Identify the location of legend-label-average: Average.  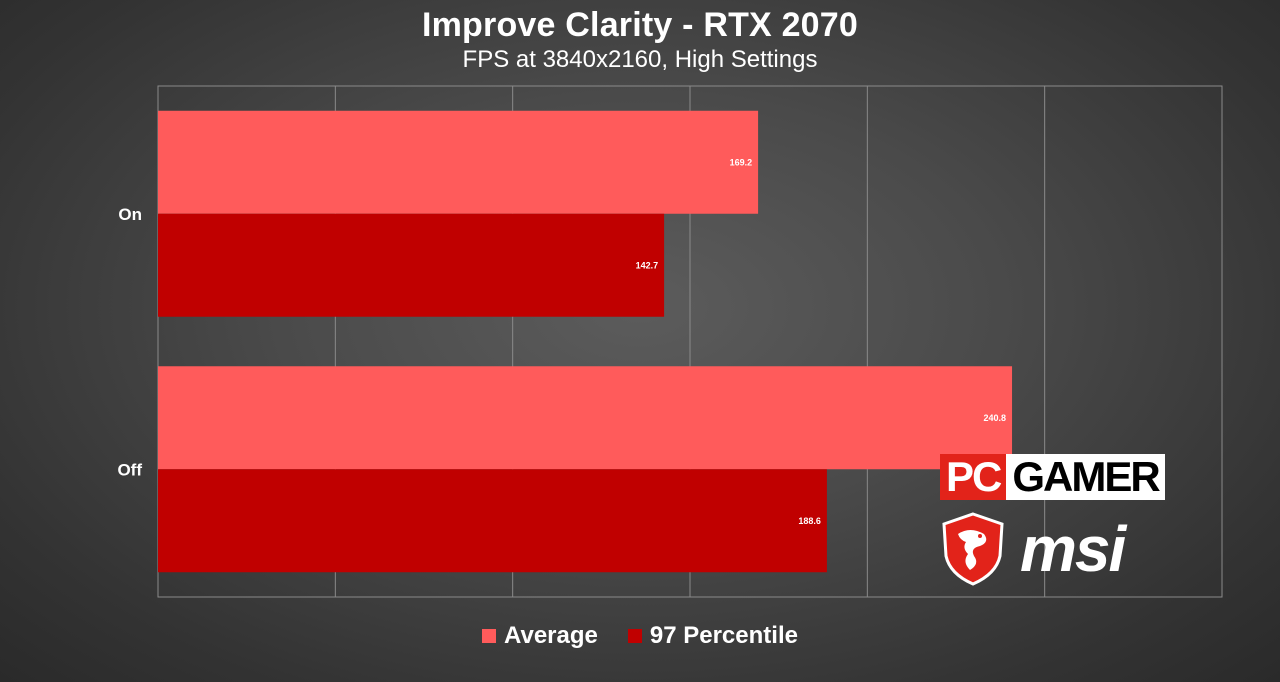
(551, 635).